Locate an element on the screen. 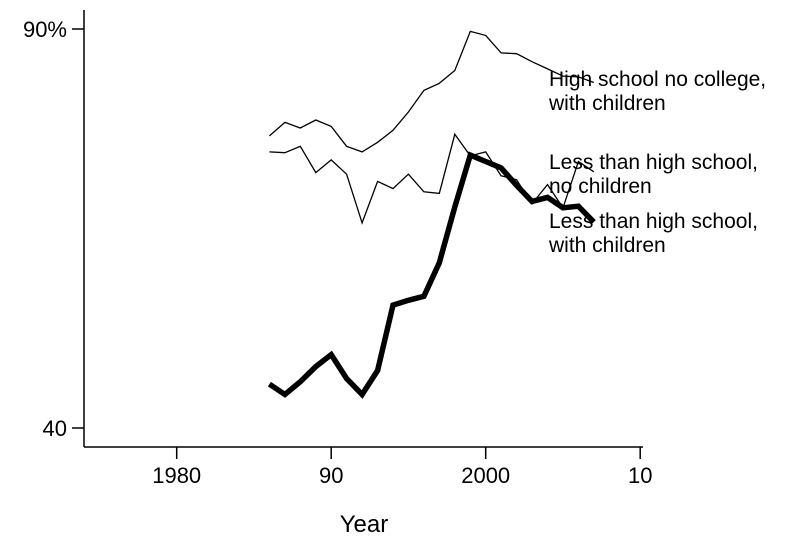 The width and height of the screenshot is (799, 538). series-label-2: Less than high school, no children is located at coordinates (653, 174).